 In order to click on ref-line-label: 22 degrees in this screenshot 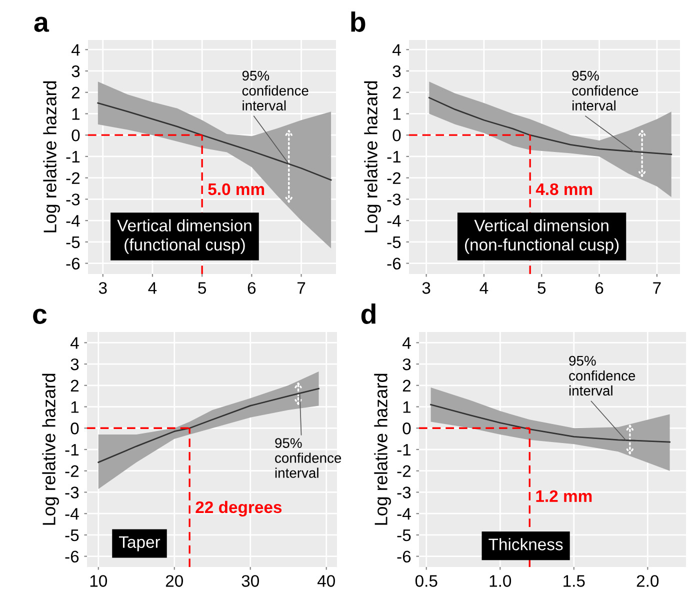, I will do `click(239, 508)`.